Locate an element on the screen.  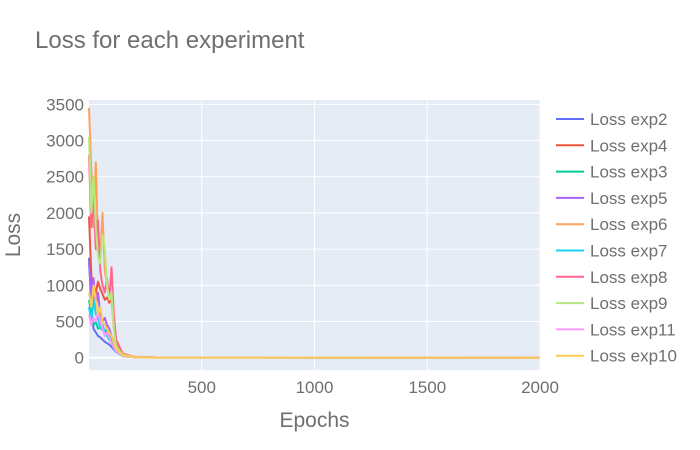
y-tick-label: 0 is located at coordinates (79, 358).